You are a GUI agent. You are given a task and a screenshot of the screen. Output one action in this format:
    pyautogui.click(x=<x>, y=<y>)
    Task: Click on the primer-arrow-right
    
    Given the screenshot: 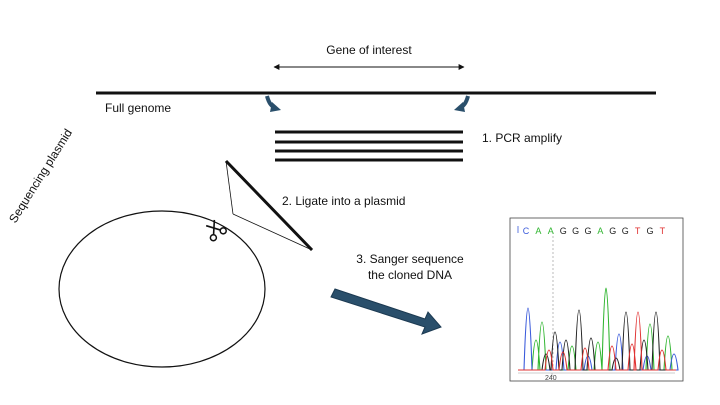 What is the action you would take?
    pyautogui.click(x=462, y=103)
    